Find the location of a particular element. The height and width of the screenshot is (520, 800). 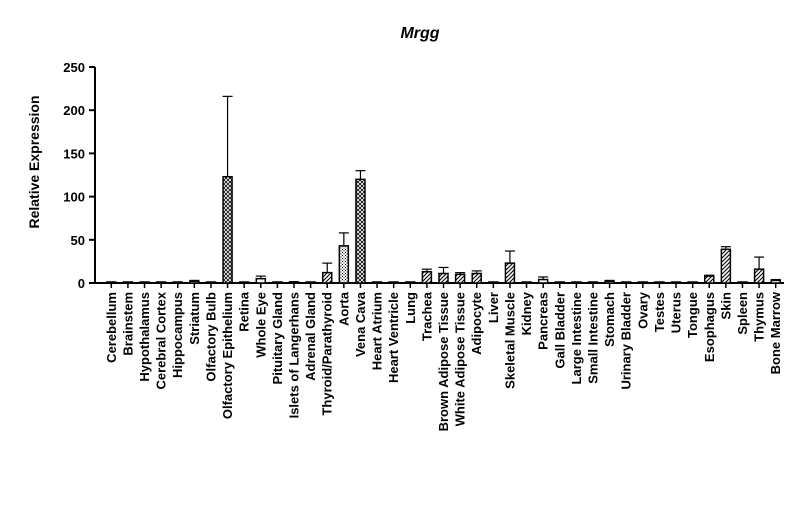

x-tick-label: Pituitary Gland is located at coordinates (277, 338).